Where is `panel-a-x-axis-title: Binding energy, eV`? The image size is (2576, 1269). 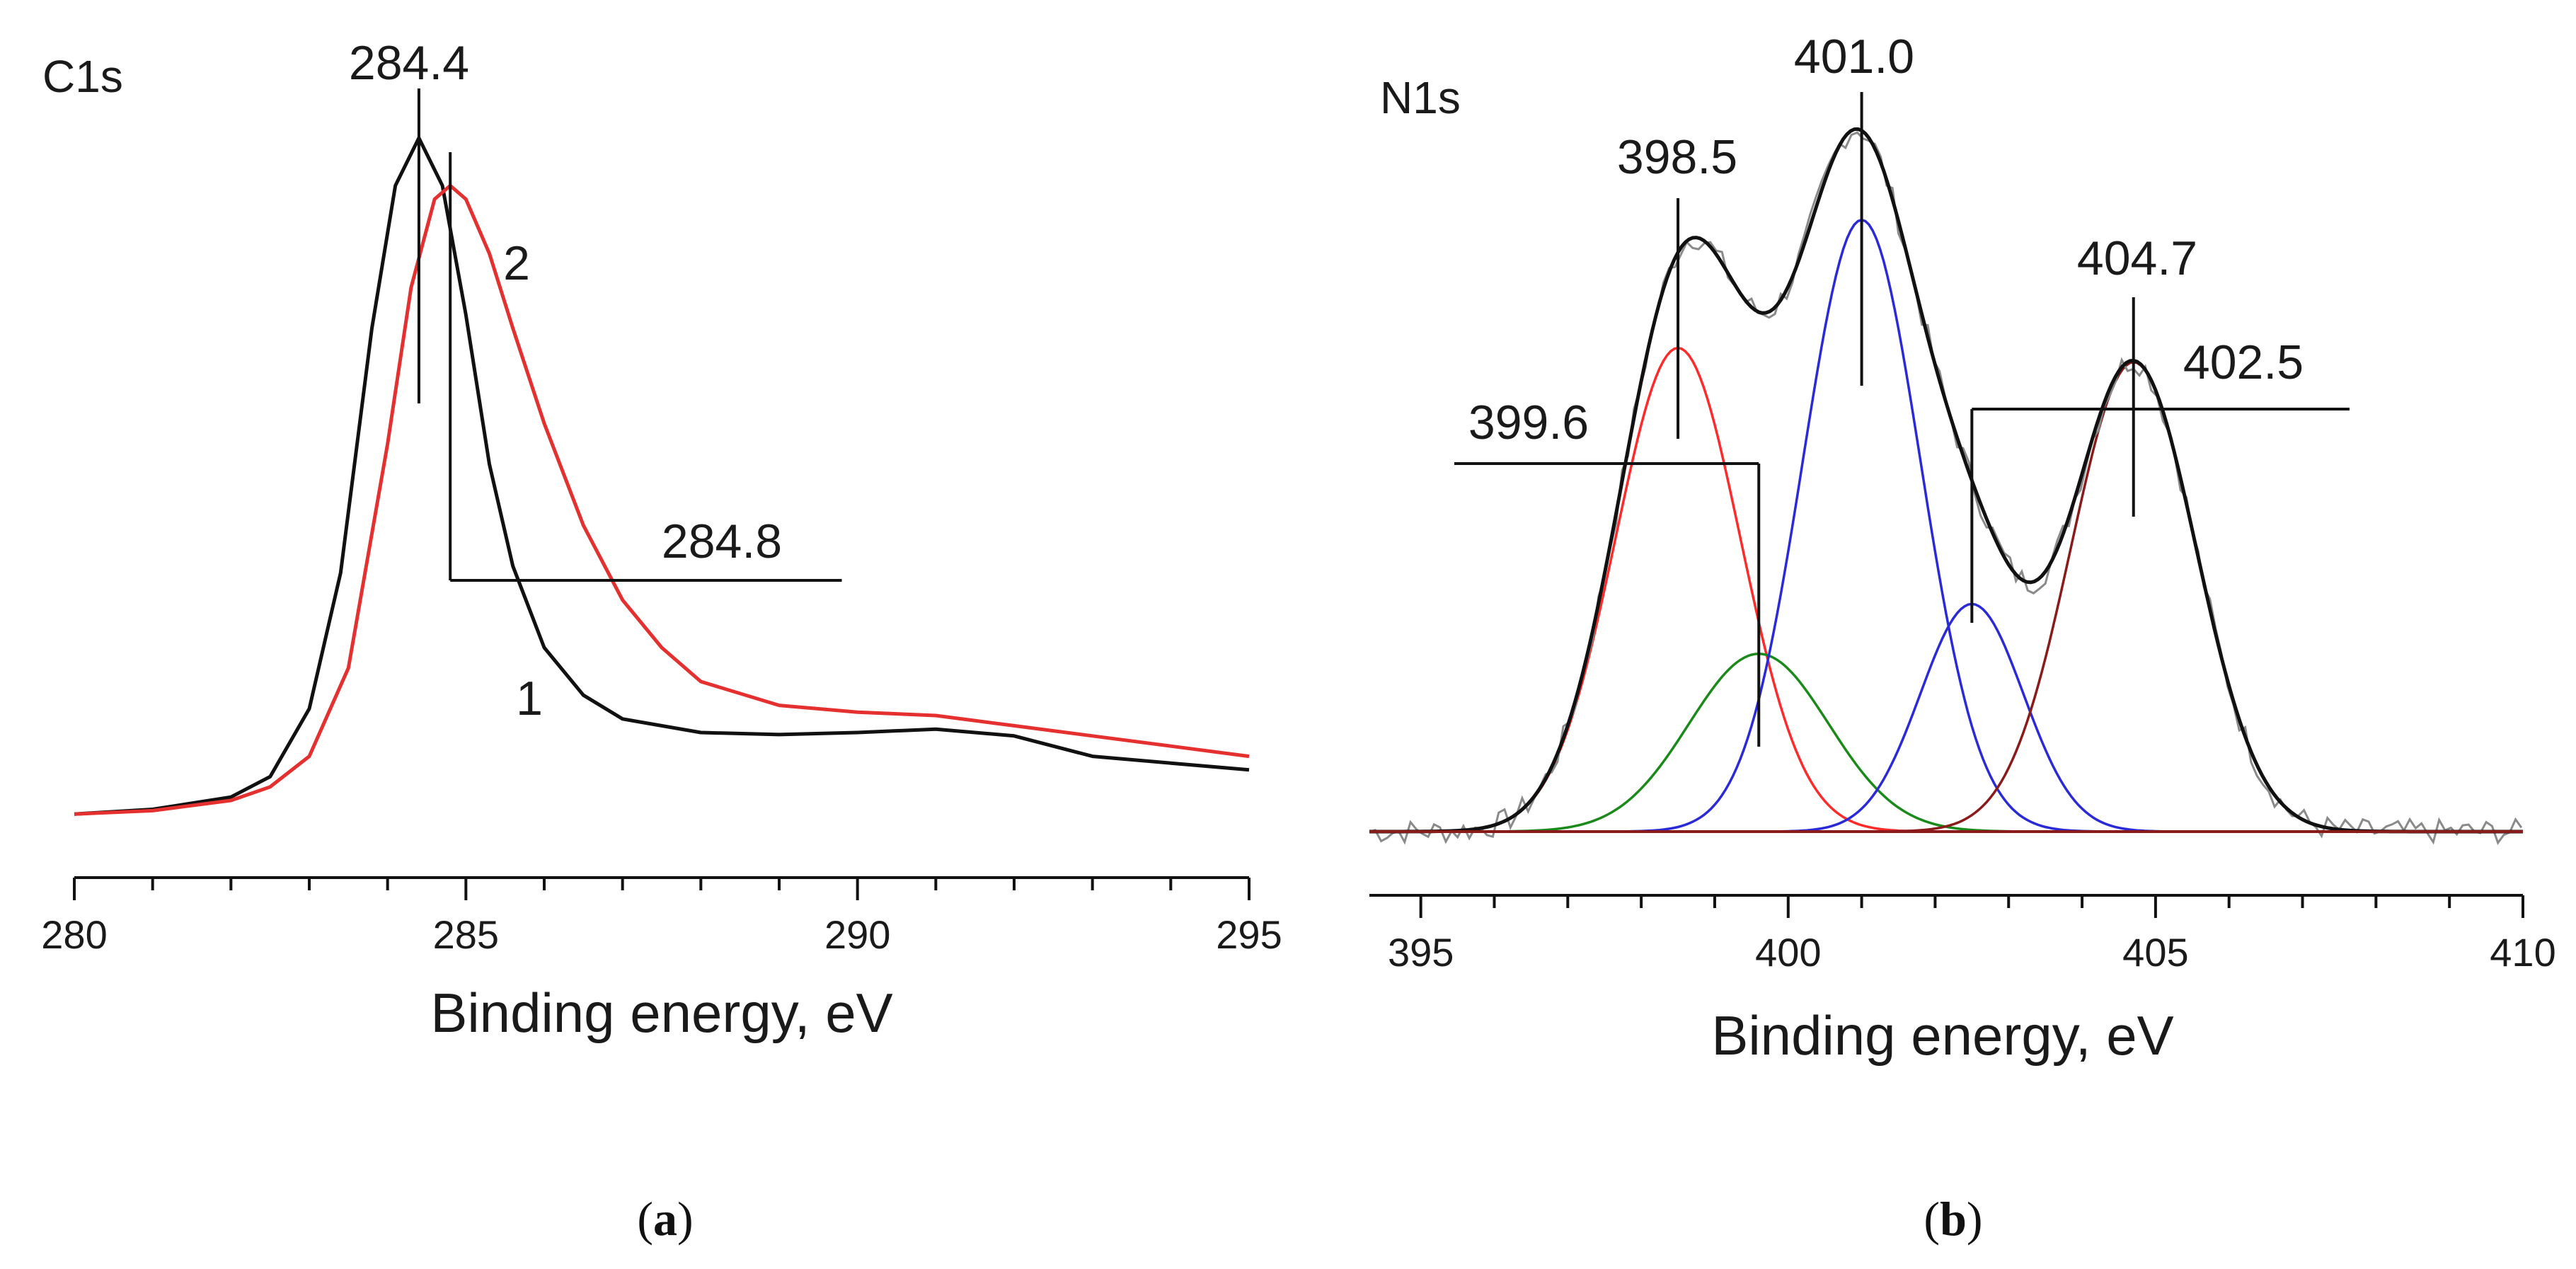
panel-a-x-axis-title: Binding energy, eV is located at coordinates (661, 1013).